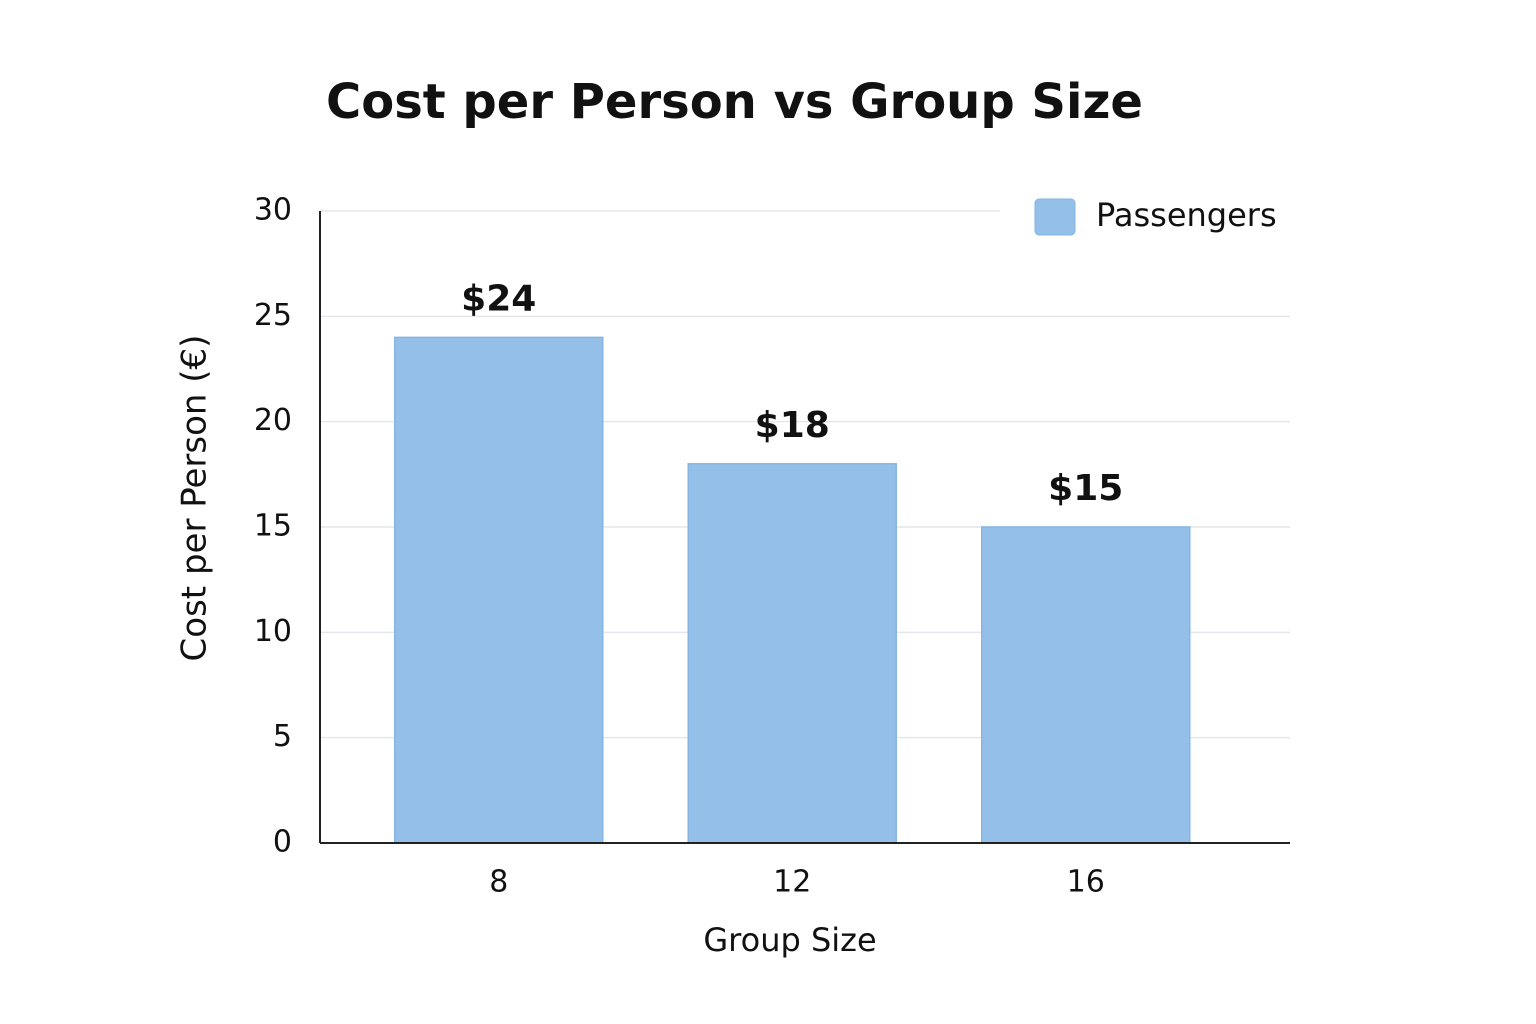  I want to click on x-tick-label: 16, so click(1086, 882).